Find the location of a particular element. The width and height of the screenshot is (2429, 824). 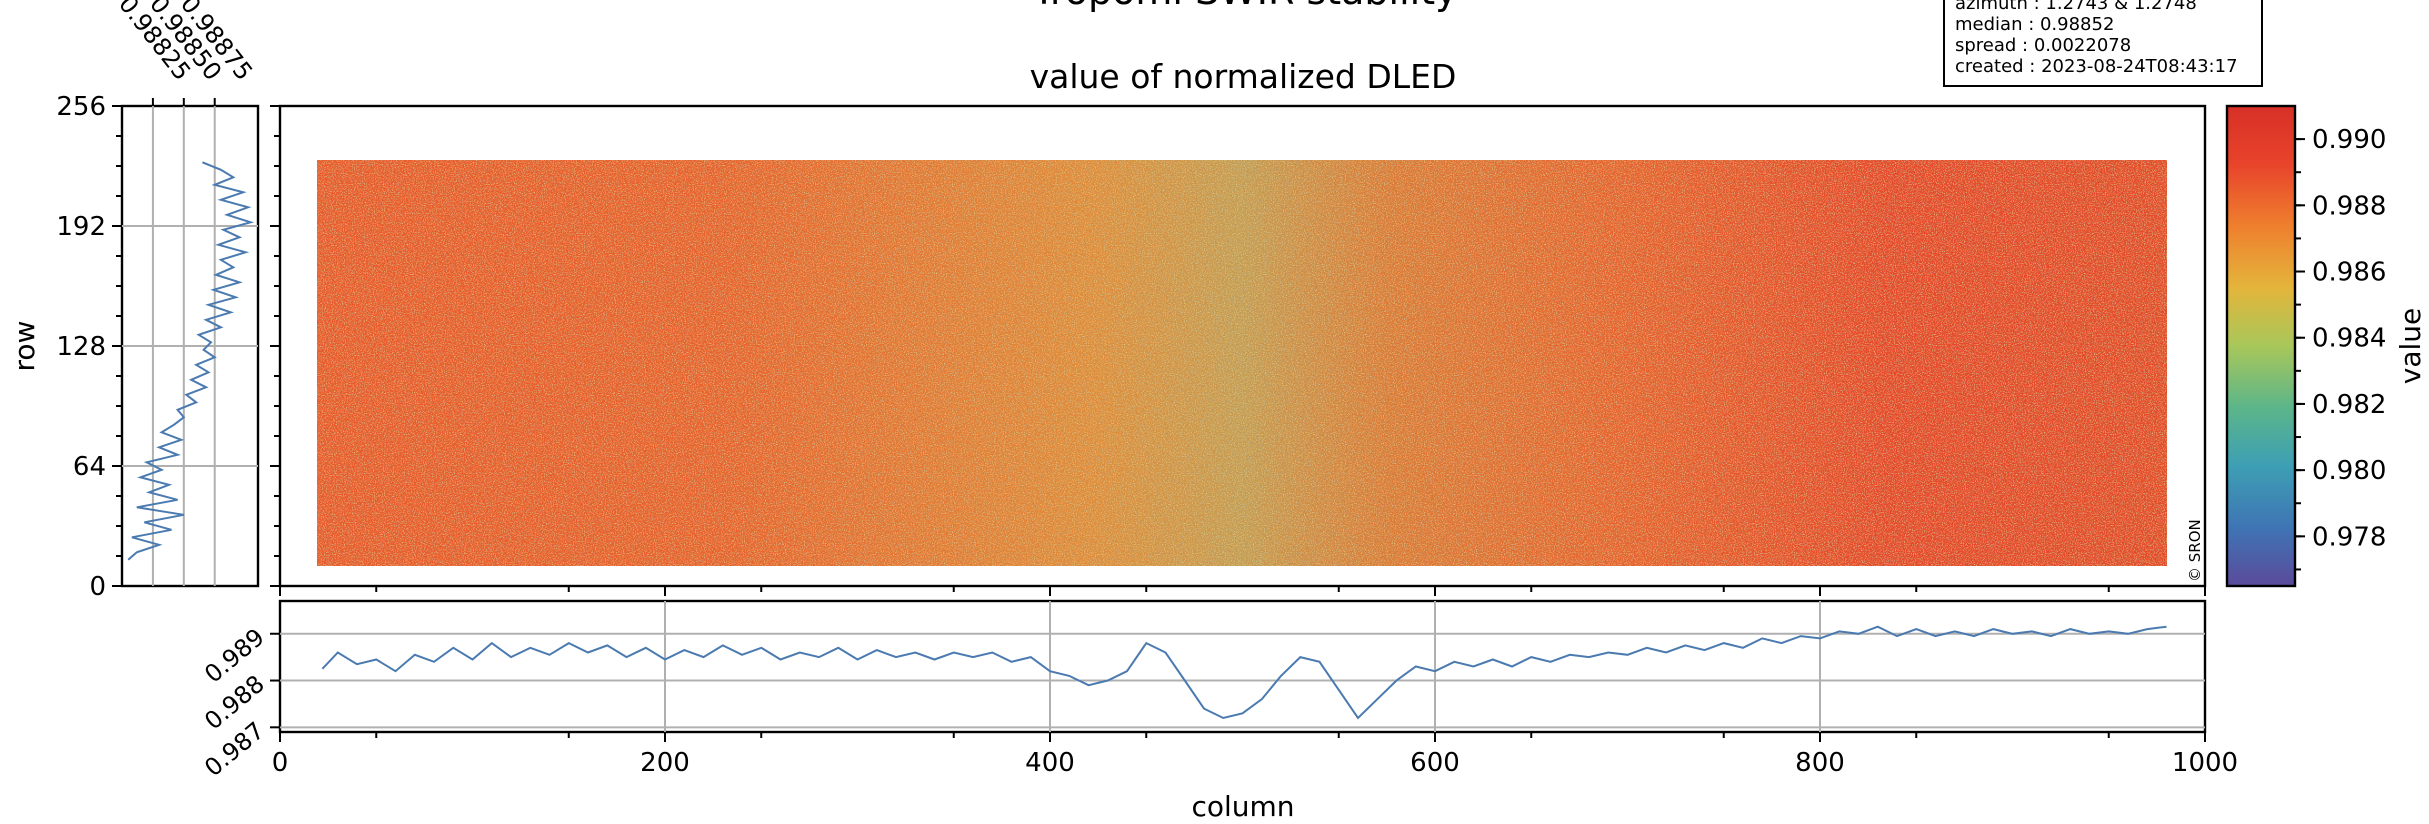

copyright-label: © SRON is located at coordinates (2195, 550).